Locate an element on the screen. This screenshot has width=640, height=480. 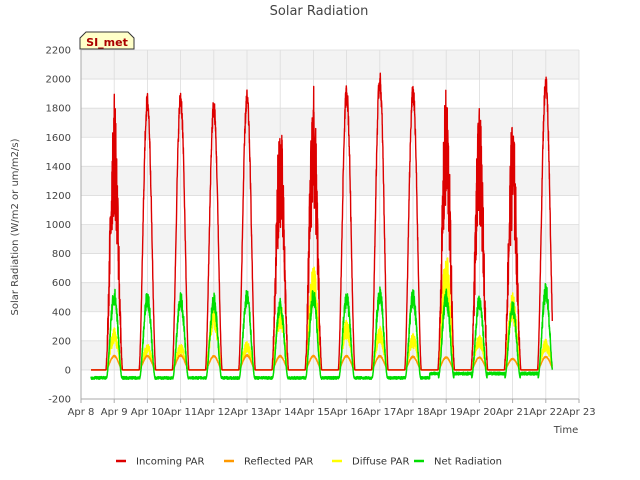
y-tick-label: 2000 is located at coordinates (58, 80).